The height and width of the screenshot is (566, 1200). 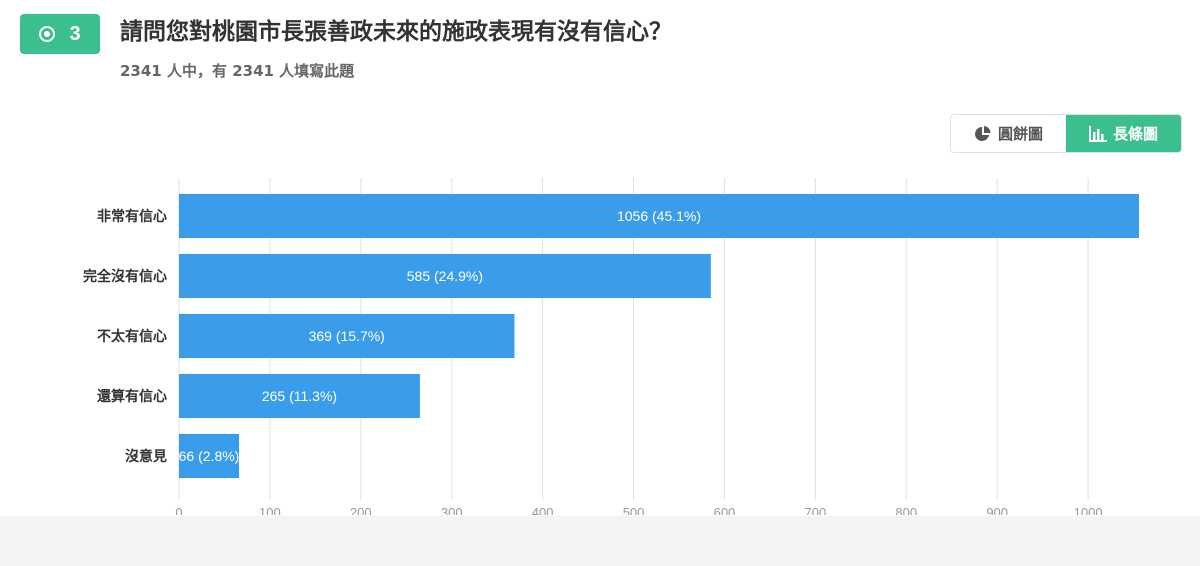 I want to click on response-count: 2341 人中，有 2341 人填寫此題, so click(x=237, y=71).